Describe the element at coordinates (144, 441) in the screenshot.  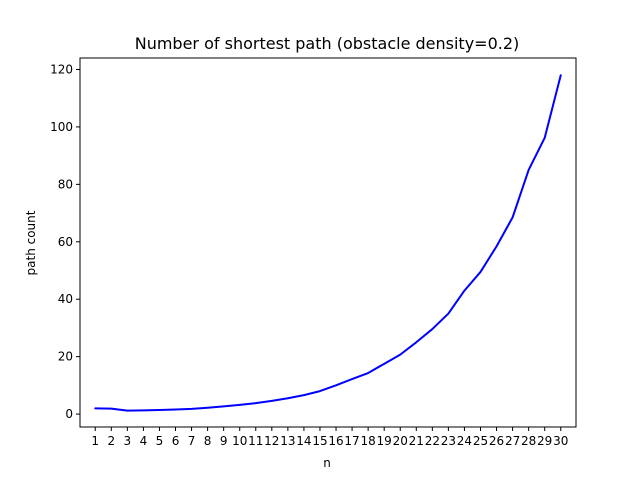
I see `x-tick-label: 4` at that location.